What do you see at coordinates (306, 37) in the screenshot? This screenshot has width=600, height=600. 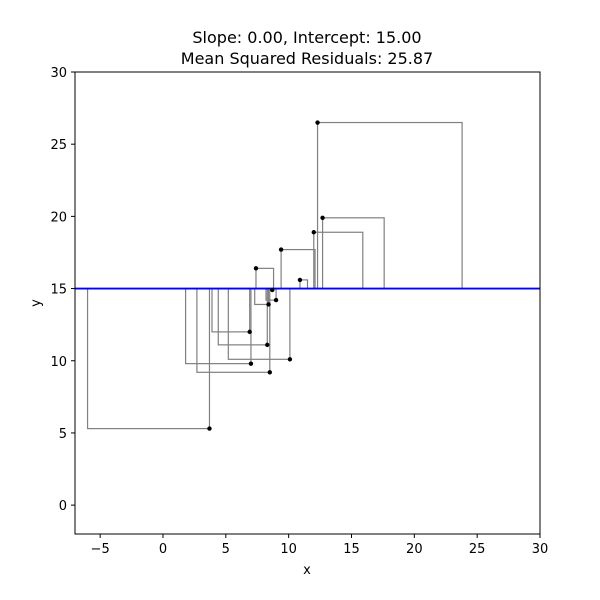 I see `chart-title-line1: Slope: 0.00, Intercept: 15.00` at bounding box center [306, 37].